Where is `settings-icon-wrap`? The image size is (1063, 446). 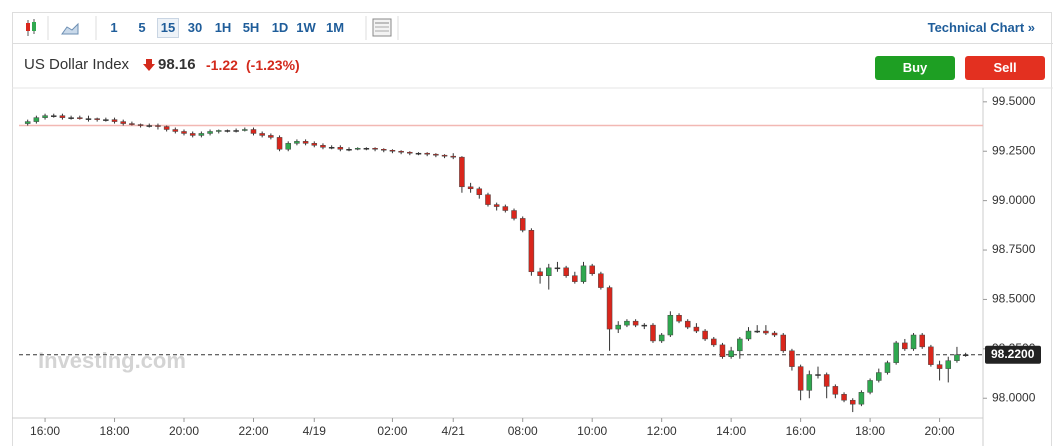
settings-icon-wrap is located at coordinates (382, 28).